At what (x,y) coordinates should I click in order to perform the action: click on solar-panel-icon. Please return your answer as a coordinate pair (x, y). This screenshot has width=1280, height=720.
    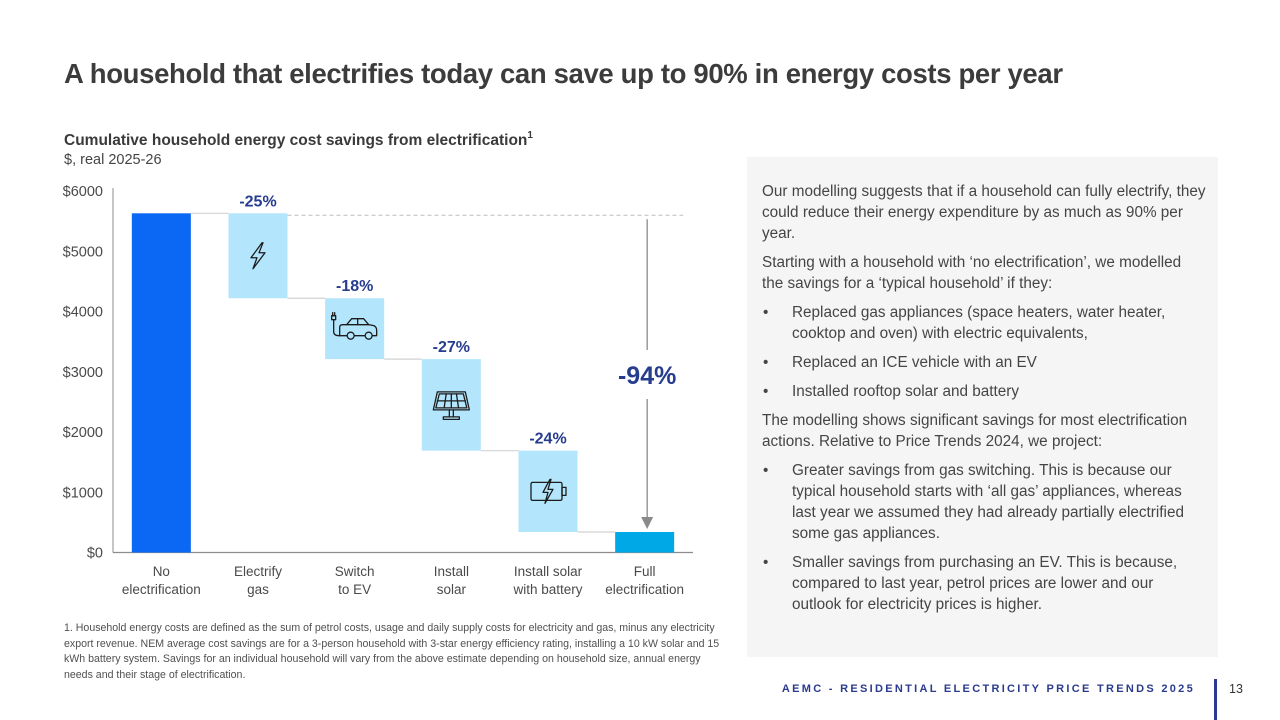
    Looking at the image, I should click on (451, 406).